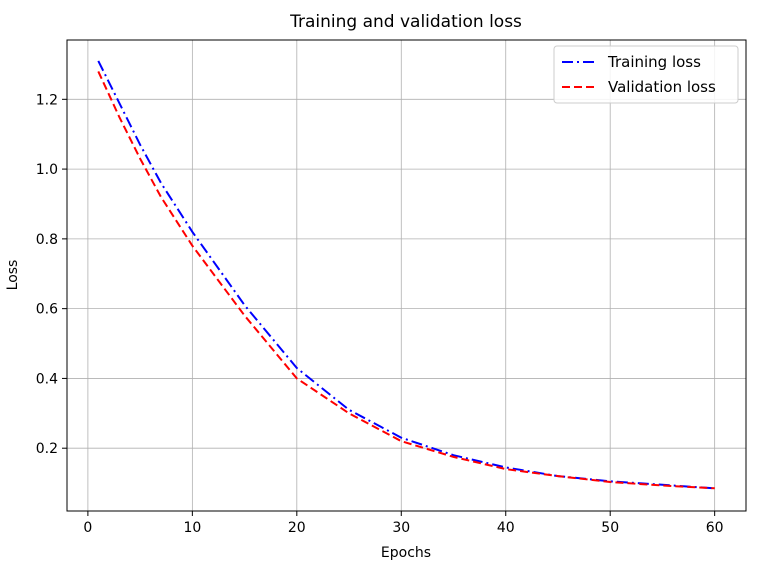 The height and width of the screenshot is (567, 762). What do you see at coordinates (506, 528) in the screenshot?
I see `x-tick-label: 40` at bounding box center [506, 528].